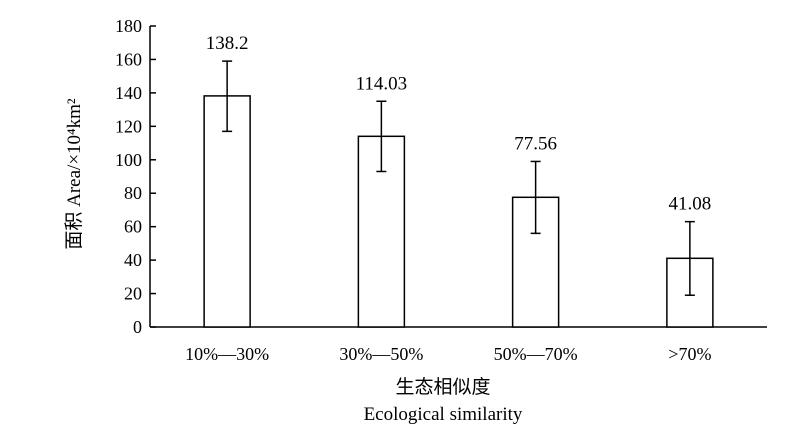 The height and width of the screenshot is (442, 800). Describe the element at coordinates (137, 327) in the screenshot. I see `y-tick-label: 0` at that location.